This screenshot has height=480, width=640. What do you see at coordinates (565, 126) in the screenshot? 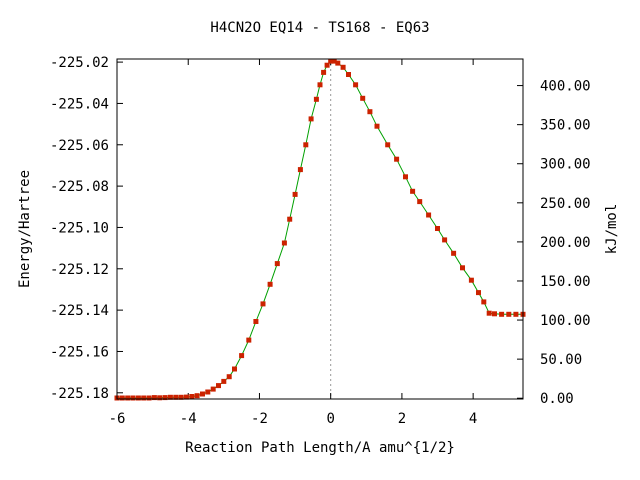
I see `y2-tick-label: 350.00` at bounding box center [565, 126].